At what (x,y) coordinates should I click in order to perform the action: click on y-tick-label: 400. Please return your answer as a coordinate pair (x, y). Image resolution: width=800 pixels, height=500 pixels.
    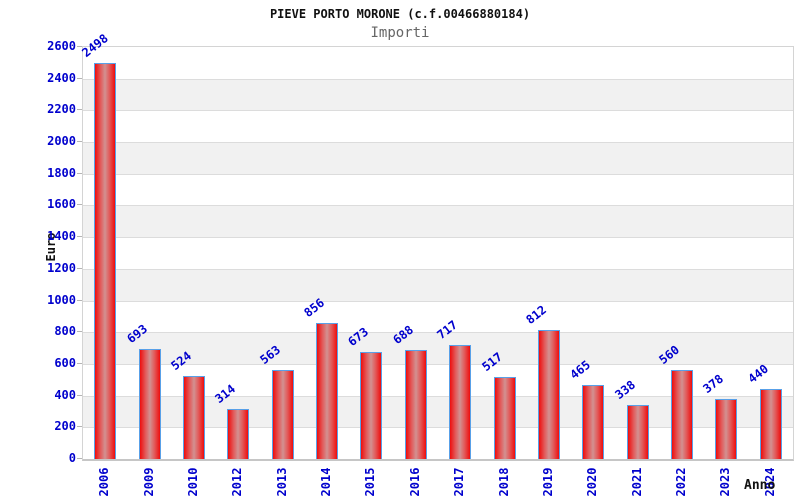
    Looking at the image, I should click on (65, 394).